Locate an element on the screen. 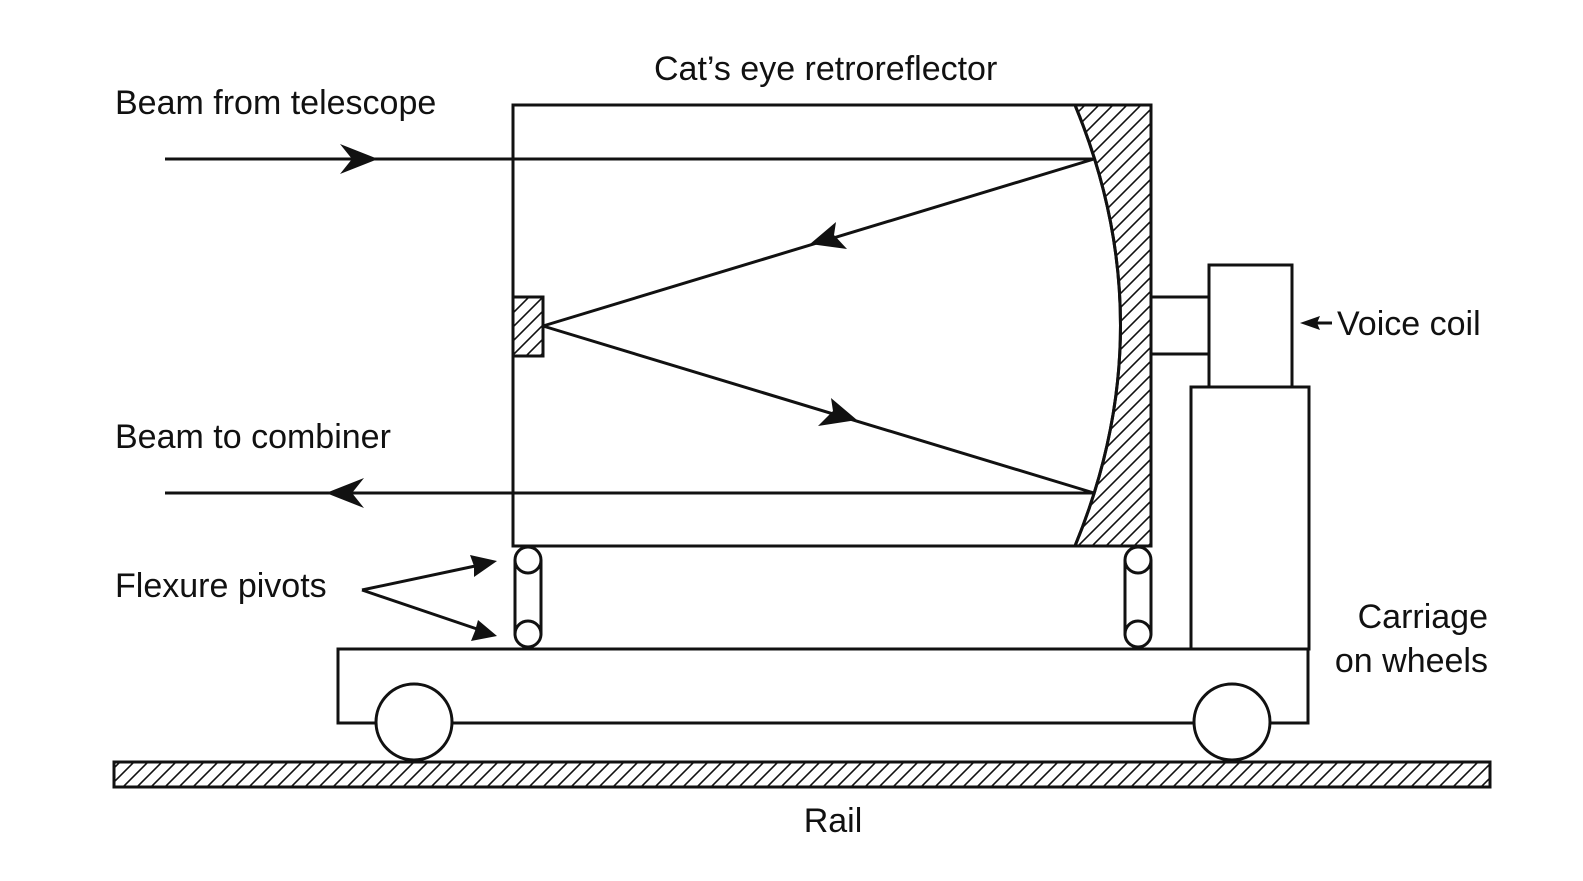 The width and height of the screenshot is (1583, 881). left-flexure-pivot is located at coordinates (528, 597).